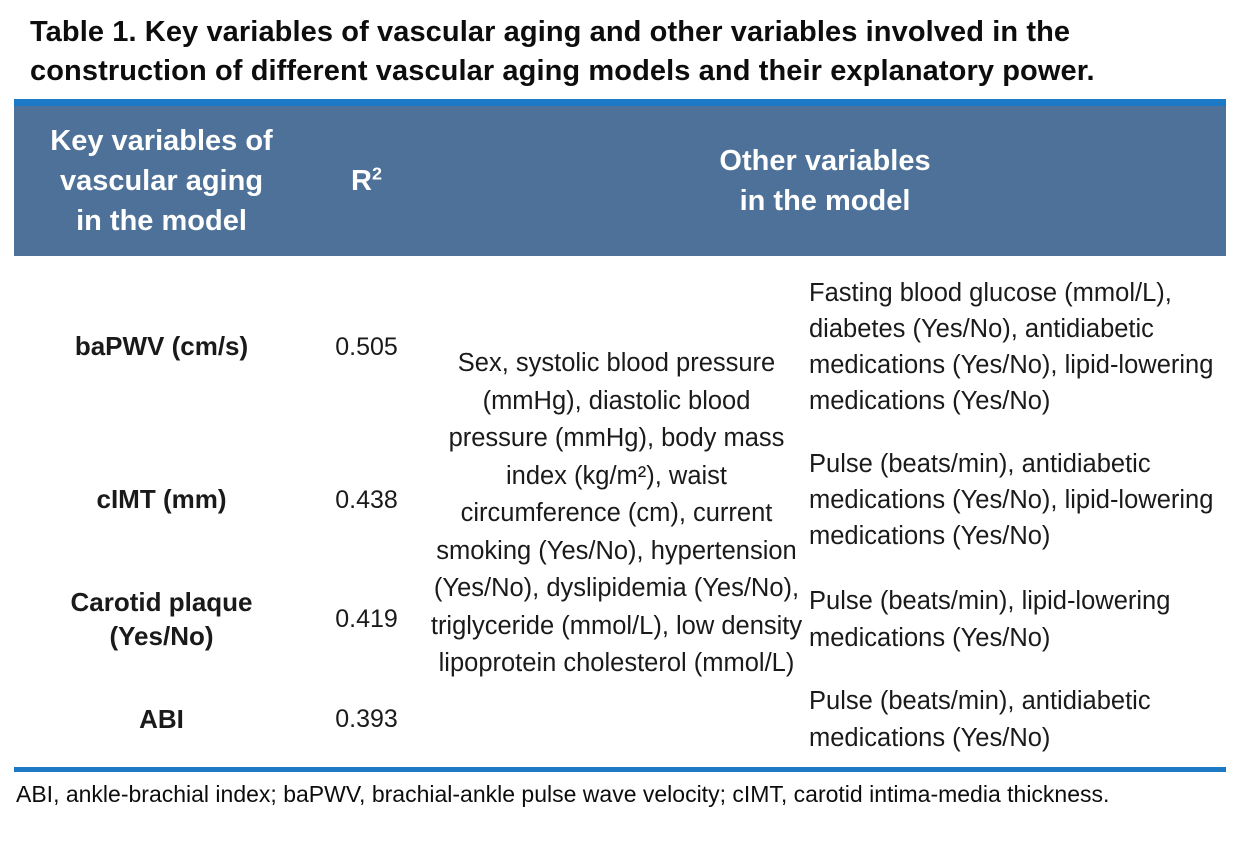 The width and height of the screenshot is (1240, 846). What do you see at coordinates (366, 619) in the screenshot?
I see `row-r2-value: 0.419` at bounding box center [366, 619].